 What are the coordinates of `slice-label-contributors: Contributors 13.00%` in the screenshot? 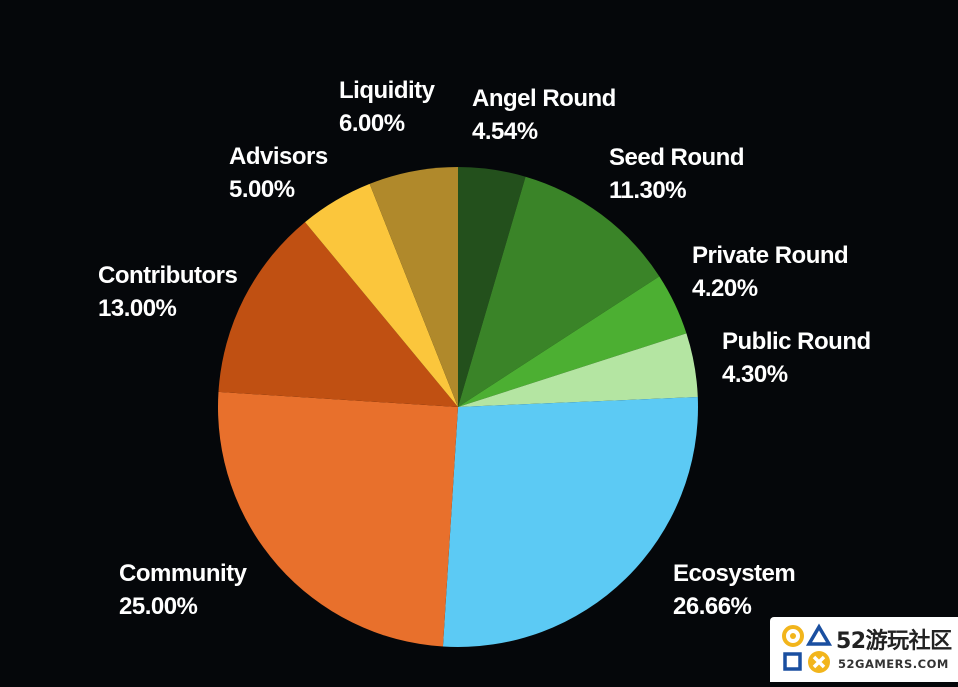 It's located at (168, 292).